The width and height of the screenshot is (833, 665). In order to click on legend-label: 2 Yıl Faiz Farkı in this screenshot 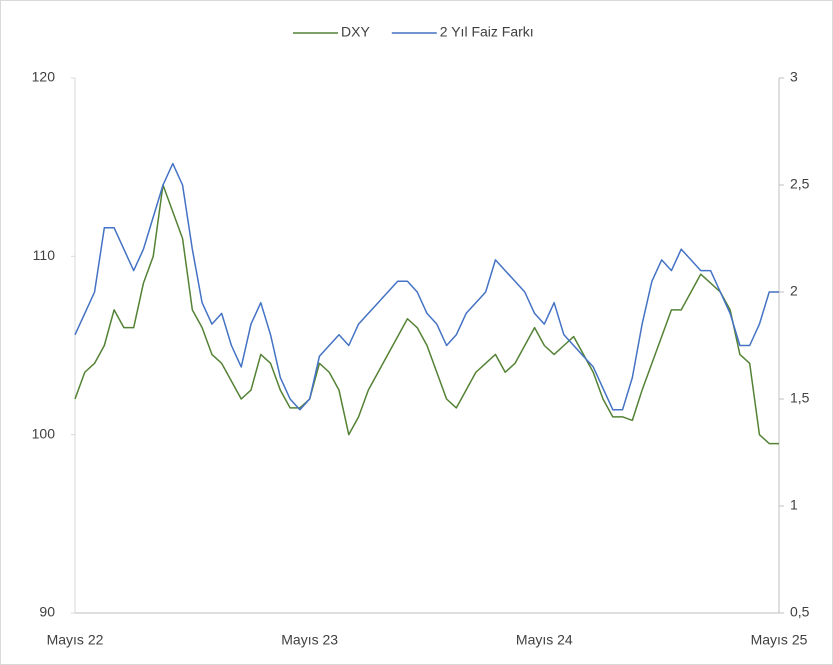, I will do `click(487, 32)`.